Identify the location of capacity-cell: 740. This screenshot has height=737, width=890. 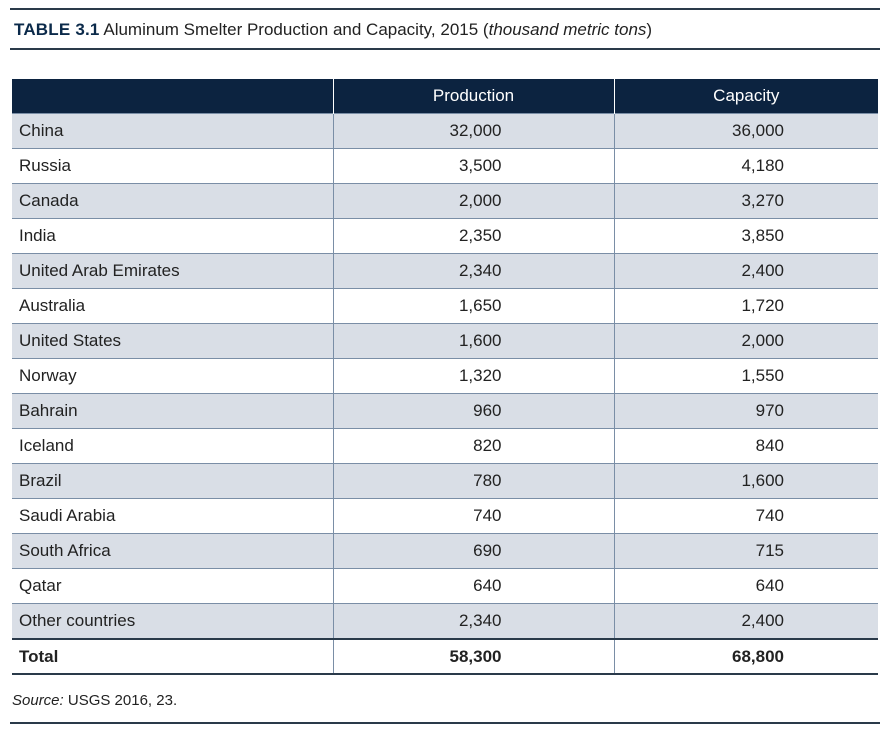
(745, 516).